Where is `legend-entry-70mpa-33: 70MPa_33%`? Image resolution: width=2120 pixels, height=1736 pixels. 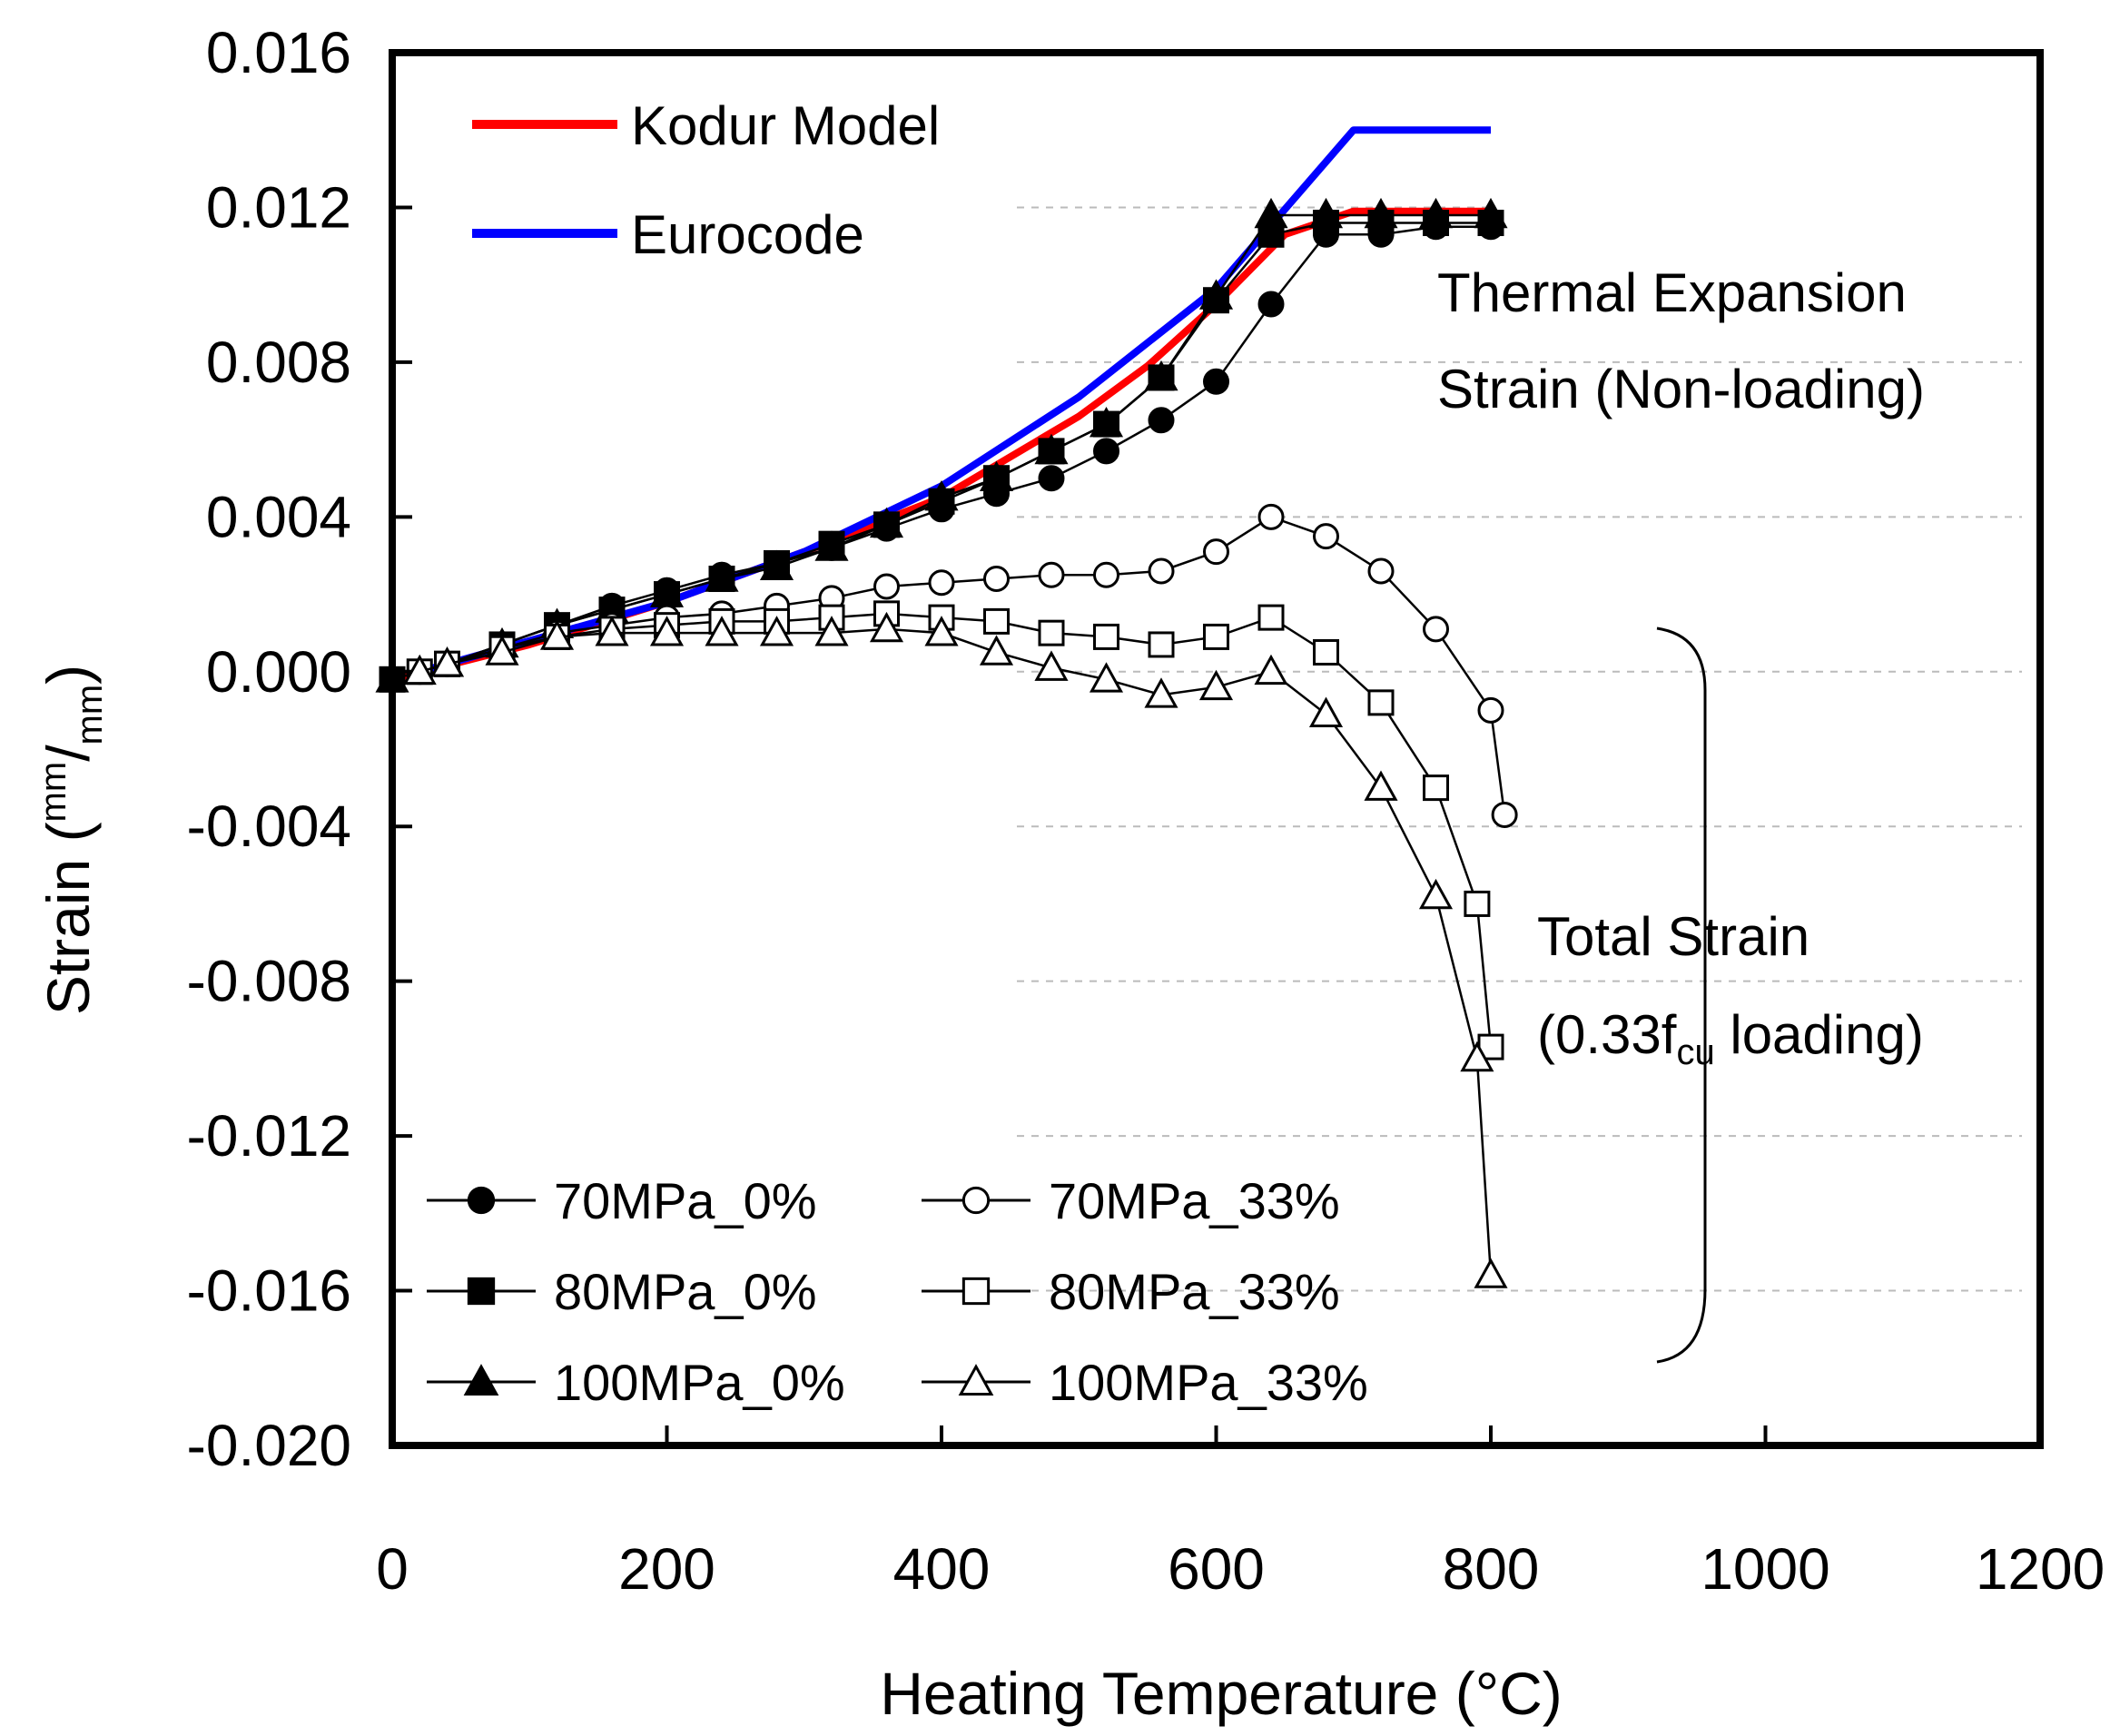
legend-entry-70mpa-33: 70MPa_33% is located at coordinates (1131, 1200).